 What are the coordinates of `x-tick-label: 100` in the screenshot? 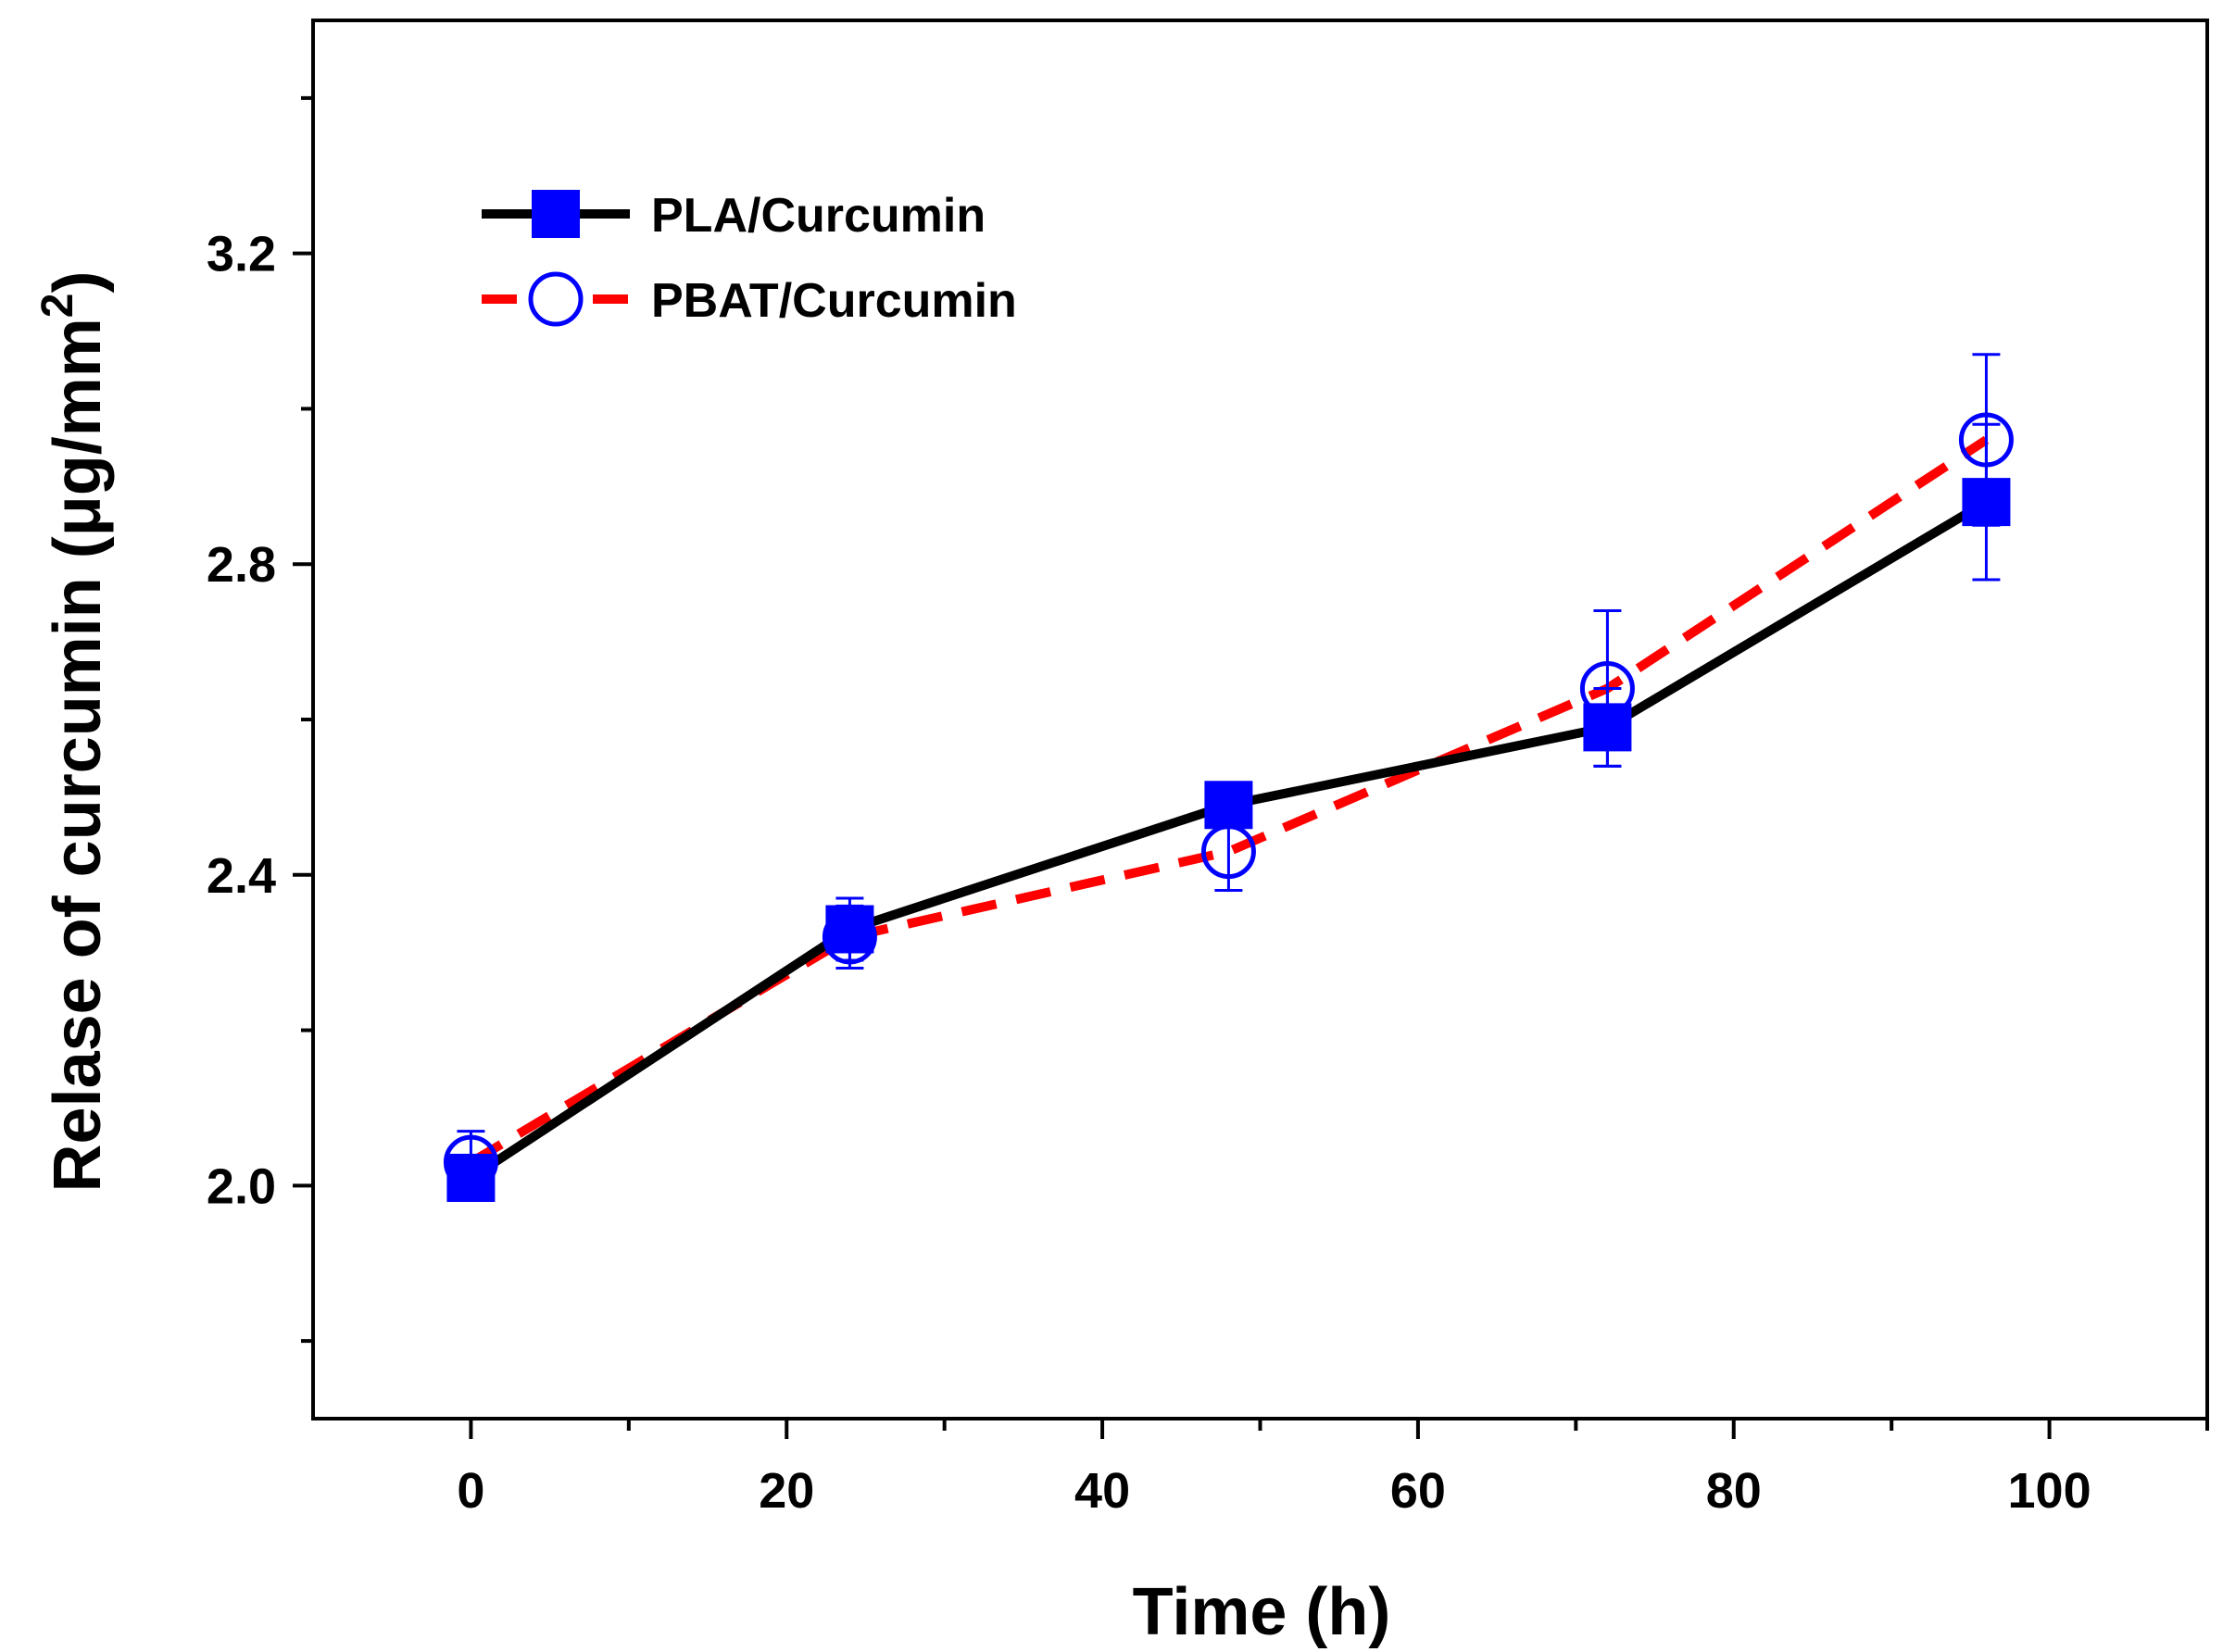 It's located at (2049, 1491).